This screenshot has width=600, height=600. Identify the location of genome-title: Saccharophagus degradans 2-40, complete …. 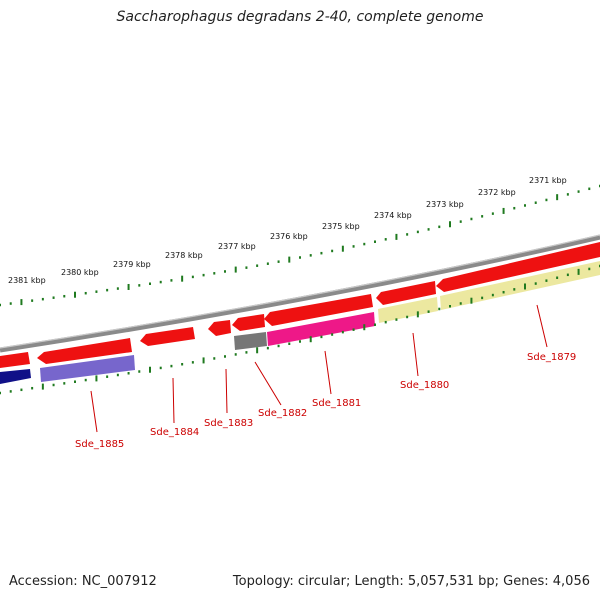
(300, 17).